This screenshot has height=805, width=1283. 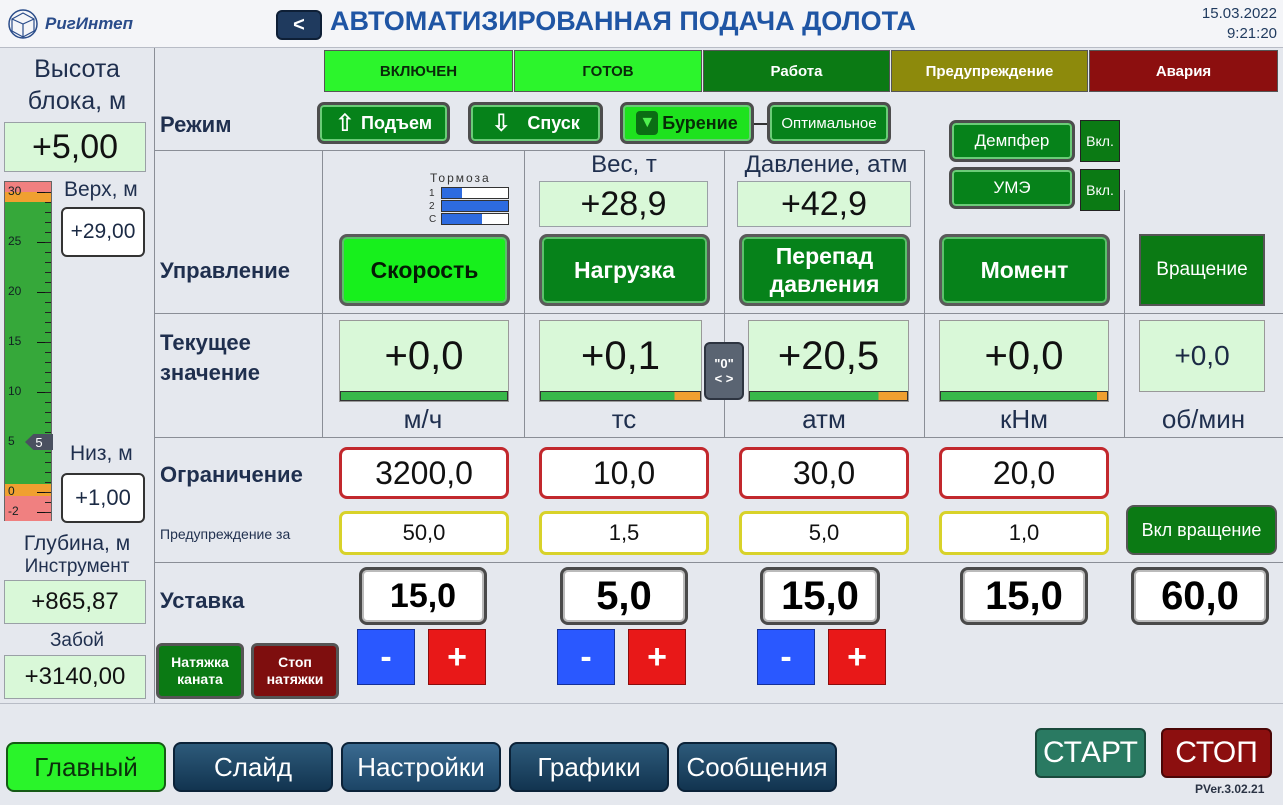 I want to click on setpoint-input: 60,0, so click(x=1200, y=596).